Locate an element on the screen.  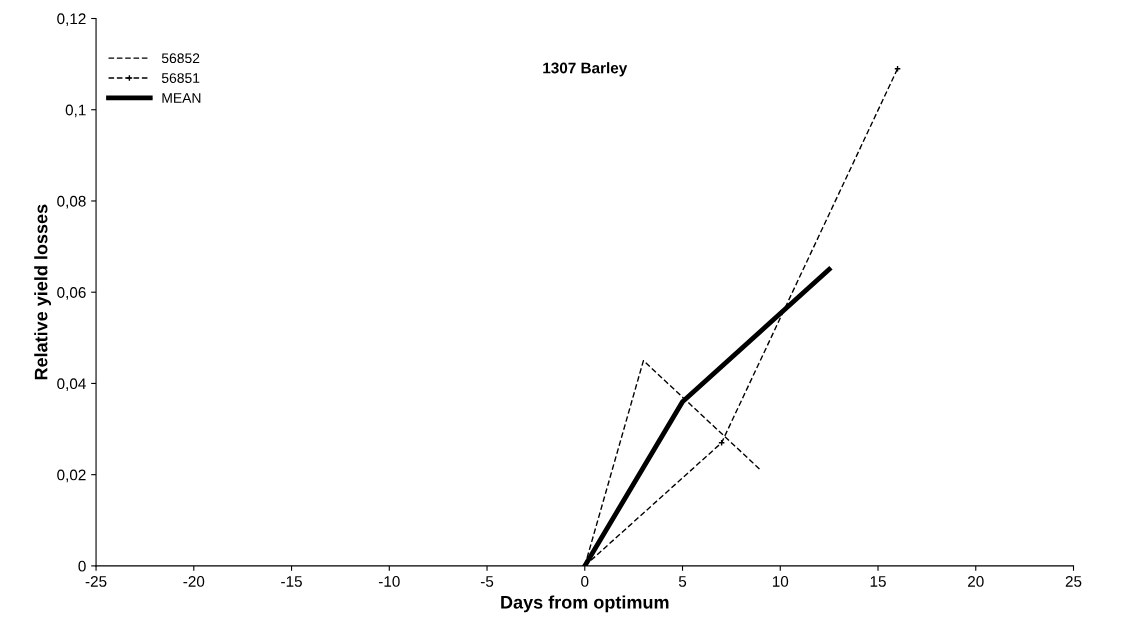
x-tick-label: 0 is located at coordinates (585, 581).